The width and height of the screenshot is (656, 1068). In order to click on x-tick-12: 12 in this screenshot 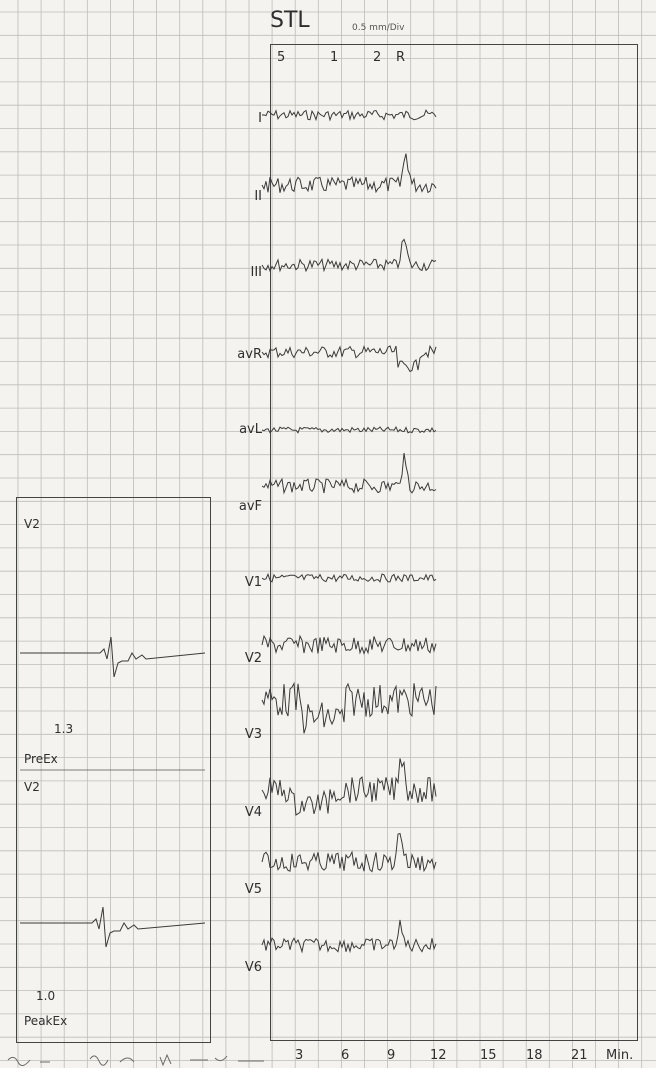, I will do `click(438, 1055)`.